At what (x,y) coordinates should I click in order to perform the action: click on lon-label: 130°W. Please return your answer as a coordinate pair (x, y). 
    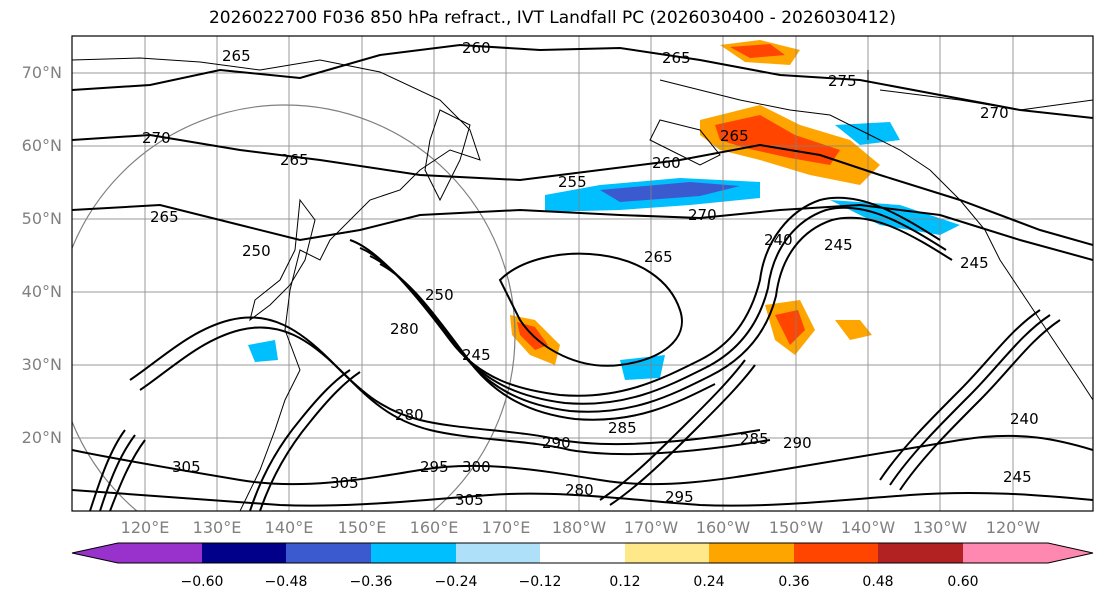
    Looking at the image, I should click on (940, 527).